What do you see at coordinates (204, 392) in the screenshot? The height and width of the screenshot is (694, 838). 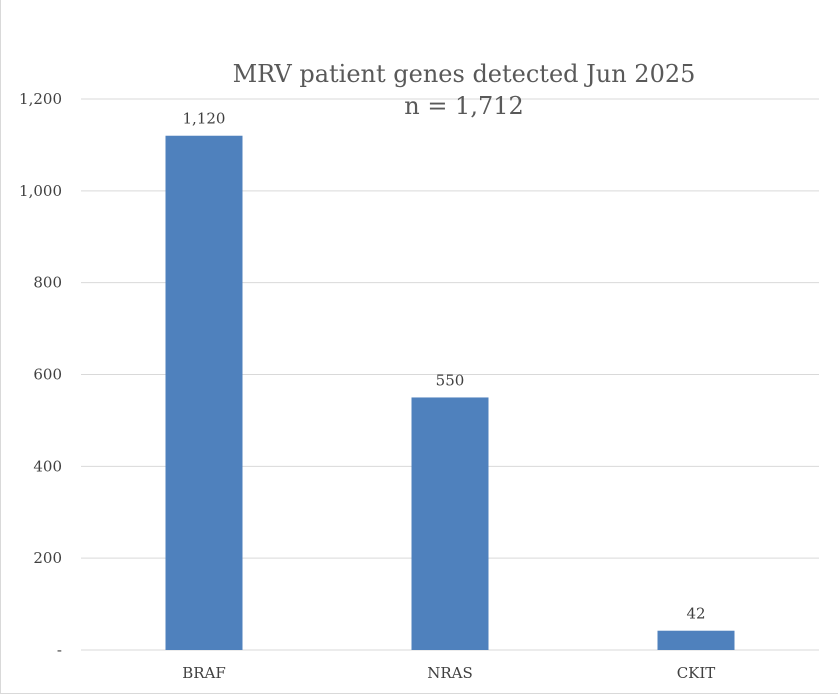 I see `bar-braf` at bounding box center [204, 392].